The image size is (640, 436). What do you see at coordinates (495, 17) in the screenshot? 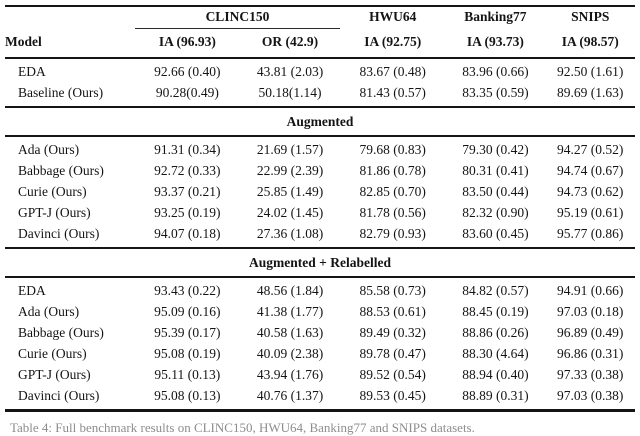
I see `dataset-header-banking77: Banking77` at bounding box center [495, 17].